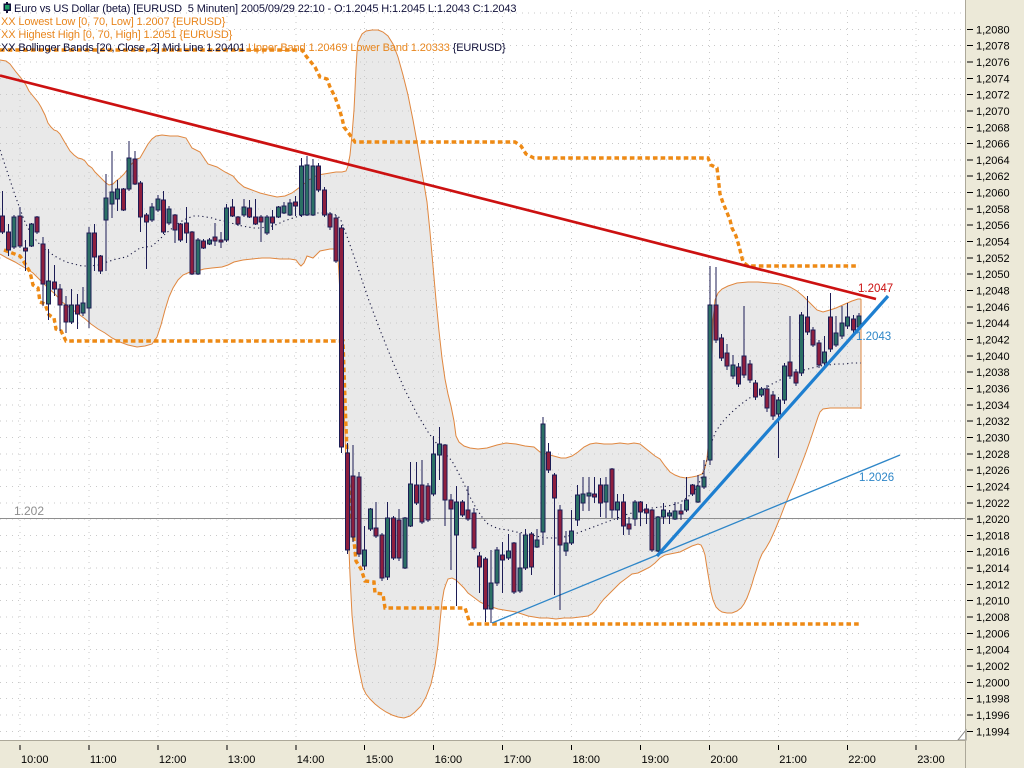  Describe the element at coordinates (993, 487) in the screenshot. I see `svg-text: 1,2024` at that location.